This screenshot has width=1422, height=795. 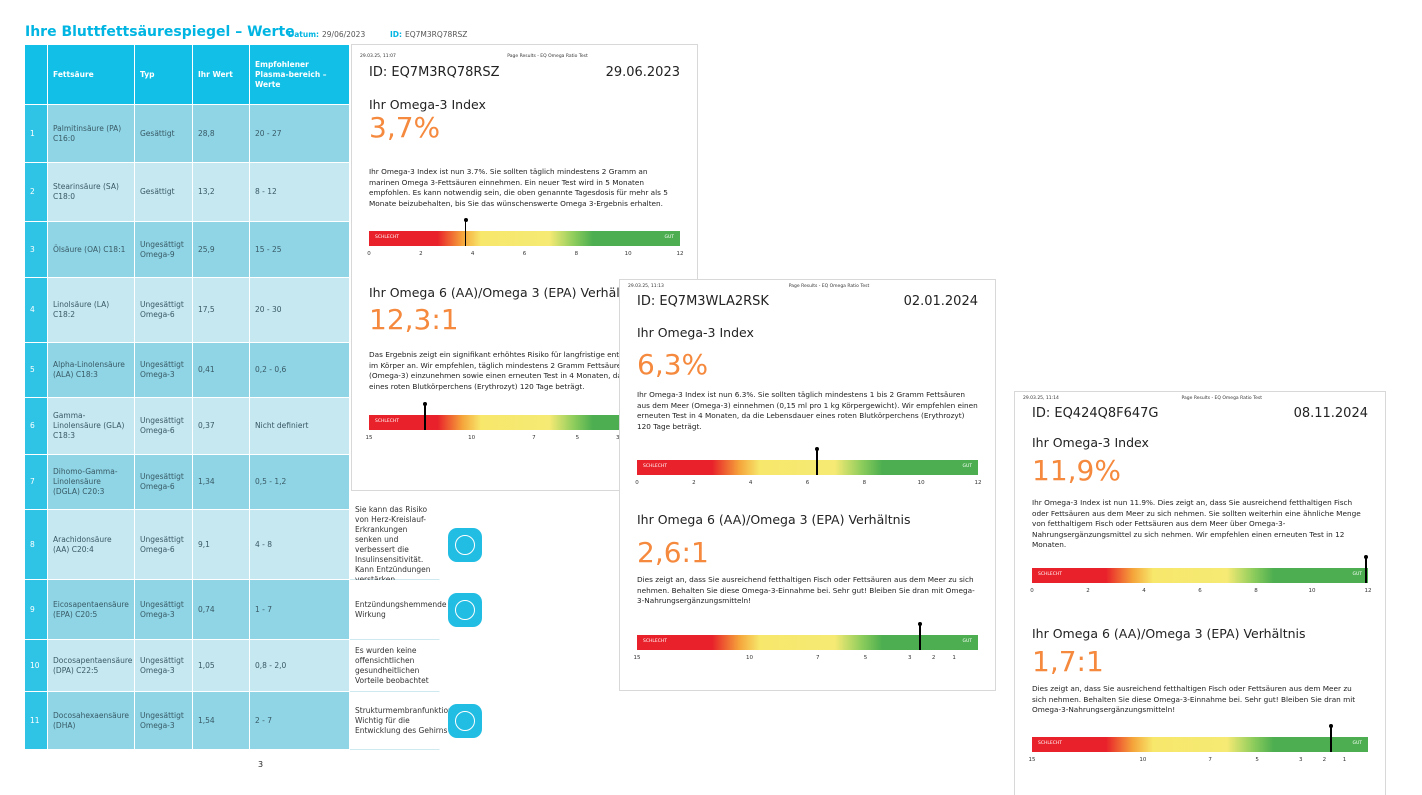 I want to click on table-cell: Dihomo-Gamma-Linolensäure (DGLA) C20:3, so click(x=91, y=482).